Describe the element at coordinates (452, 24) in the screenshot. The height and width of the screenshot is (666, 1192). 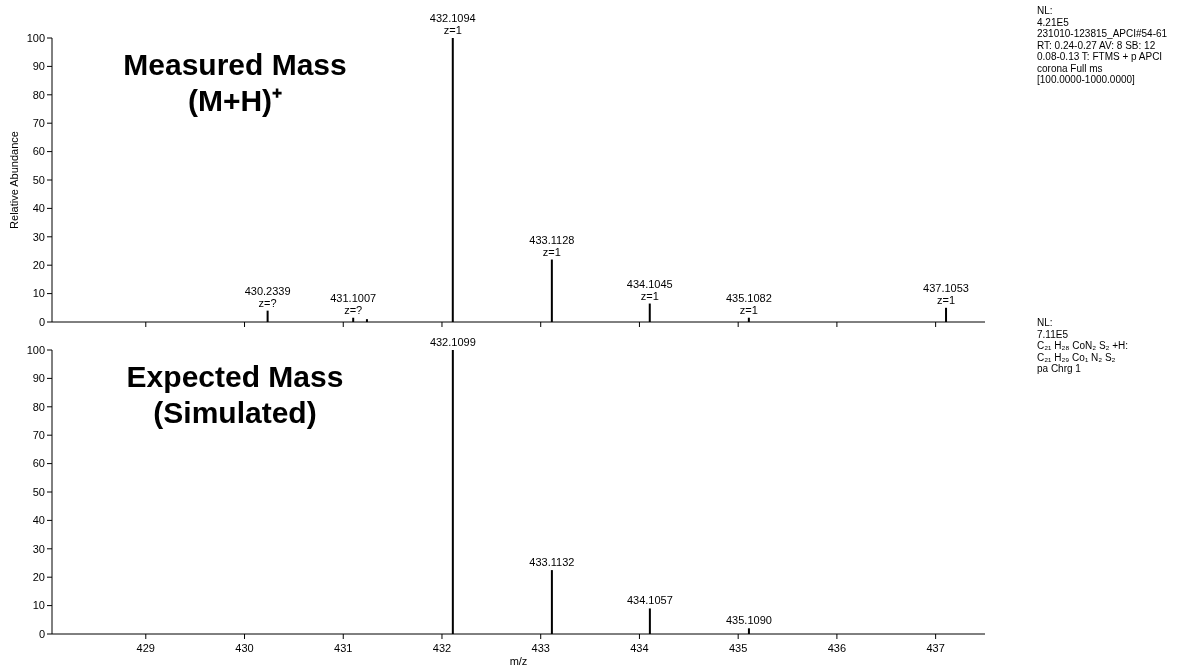
I see `annotation: 432.1094 z=1` at that location.